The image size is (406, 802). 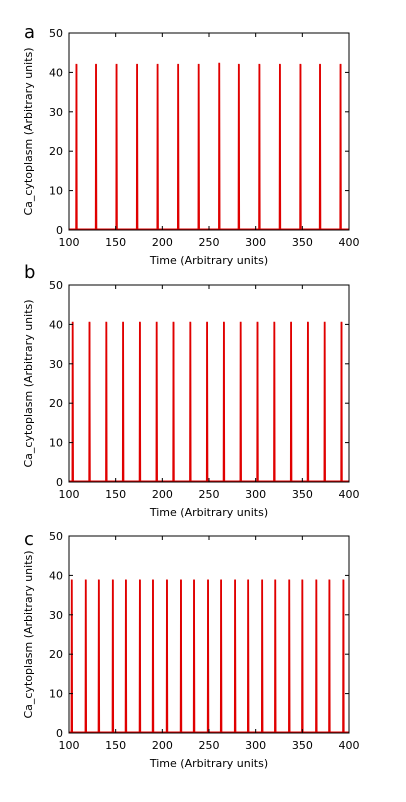 What do you see at coordinates (29, 32) in the screenshot?
I see `panel-label: a` at bounding box center [29, 32].